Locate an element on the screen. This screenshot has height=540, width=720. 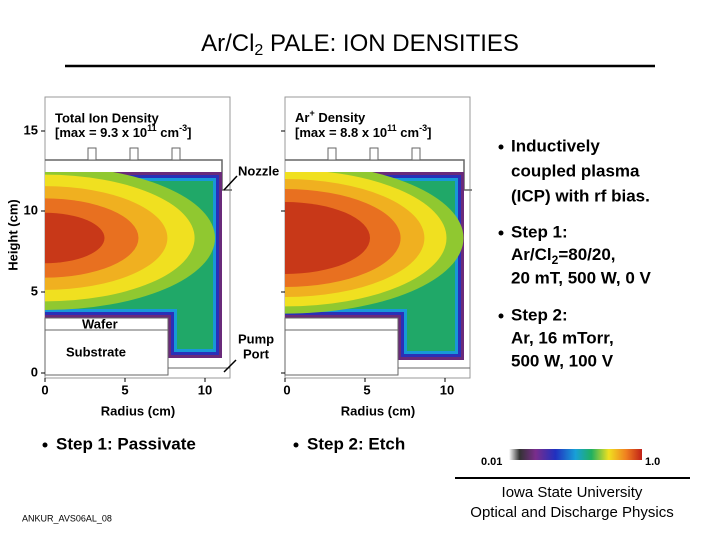
heading-sup: + is located at coordinates (311, 113).